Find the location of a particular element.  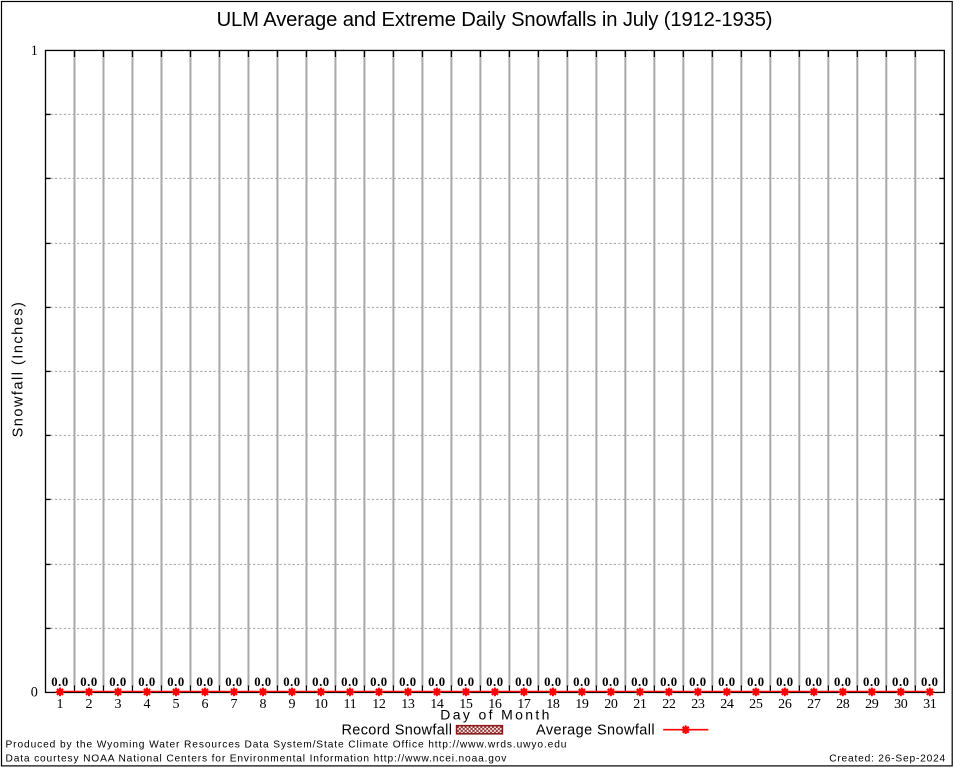

svg-text: 19 is located at coordinates (582, 704).